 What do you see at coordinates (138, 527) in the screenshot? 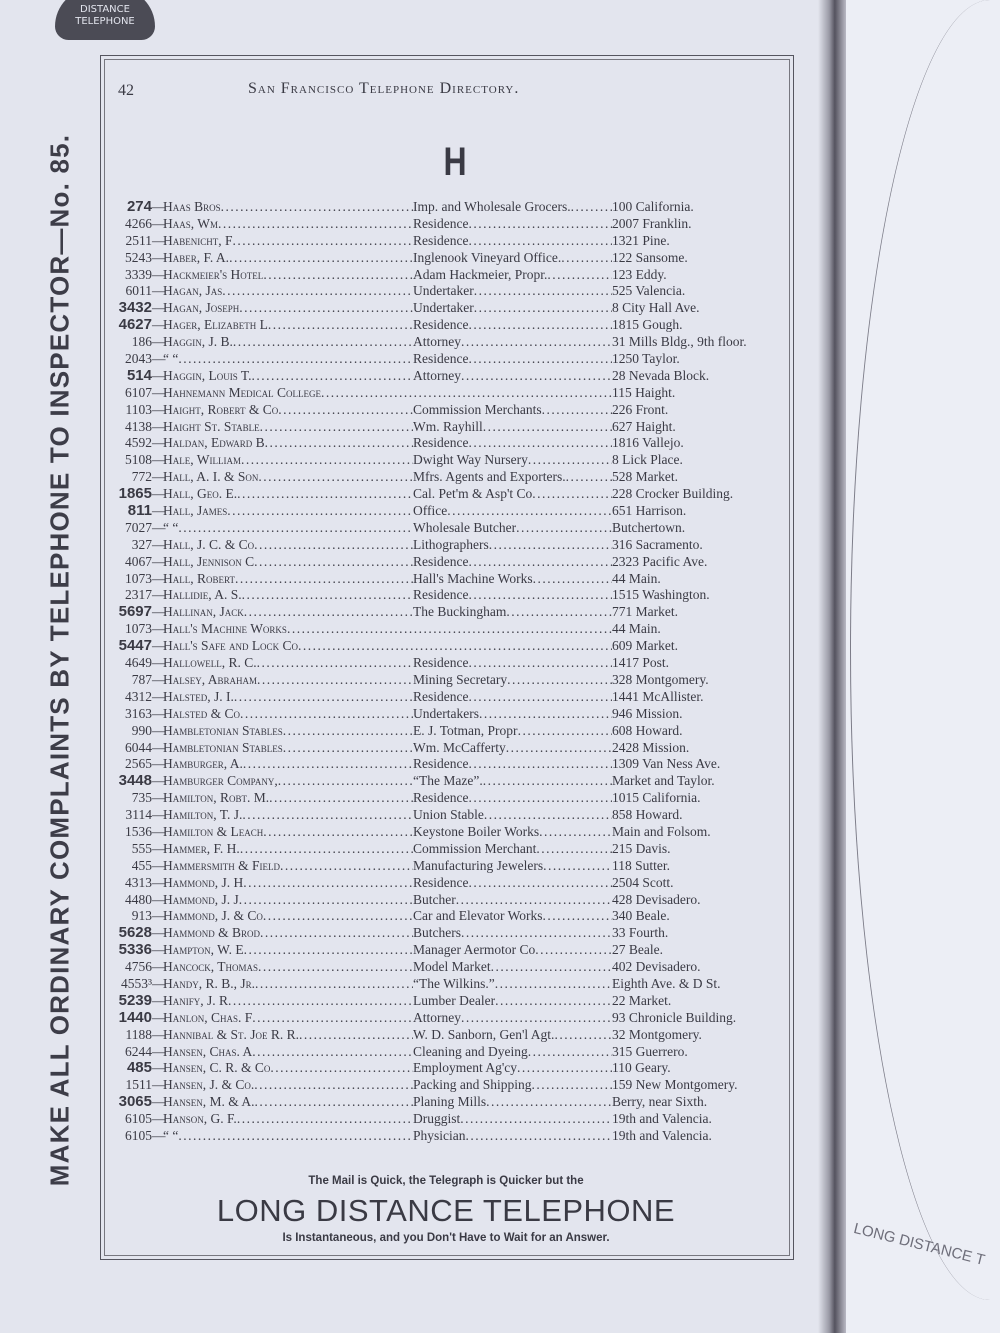
I see `phone-number: 7027` at bounding box center [138, 527].